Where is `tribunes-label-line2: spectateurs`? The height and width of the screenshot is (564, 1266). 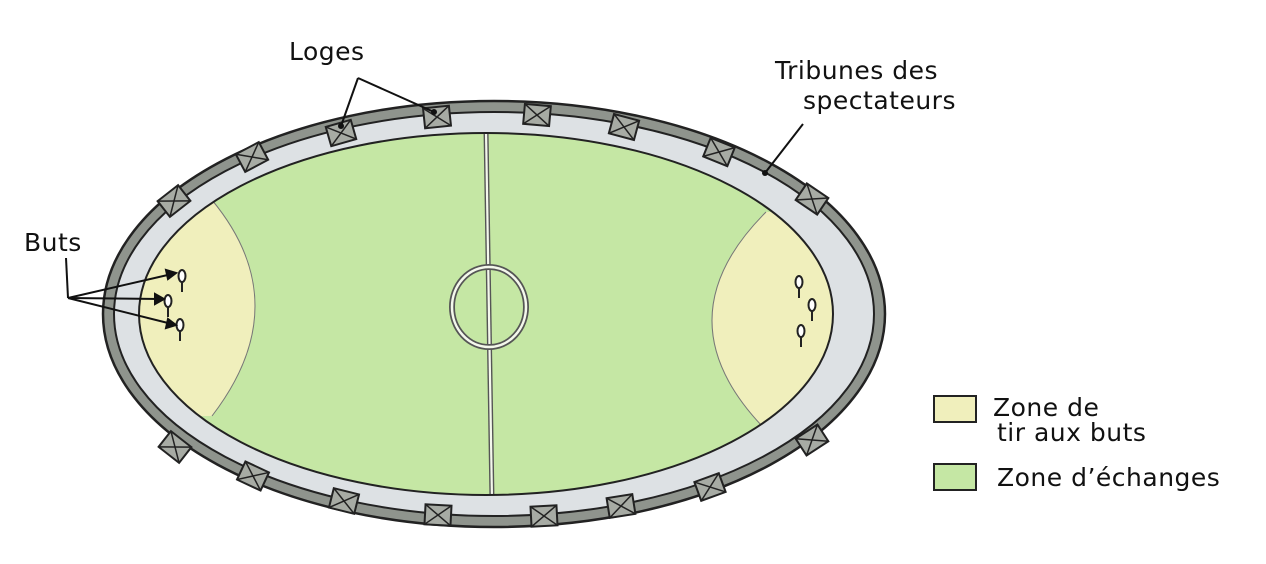
tribunes-label-line2: spectateurs is located at coordinates (879, 100).